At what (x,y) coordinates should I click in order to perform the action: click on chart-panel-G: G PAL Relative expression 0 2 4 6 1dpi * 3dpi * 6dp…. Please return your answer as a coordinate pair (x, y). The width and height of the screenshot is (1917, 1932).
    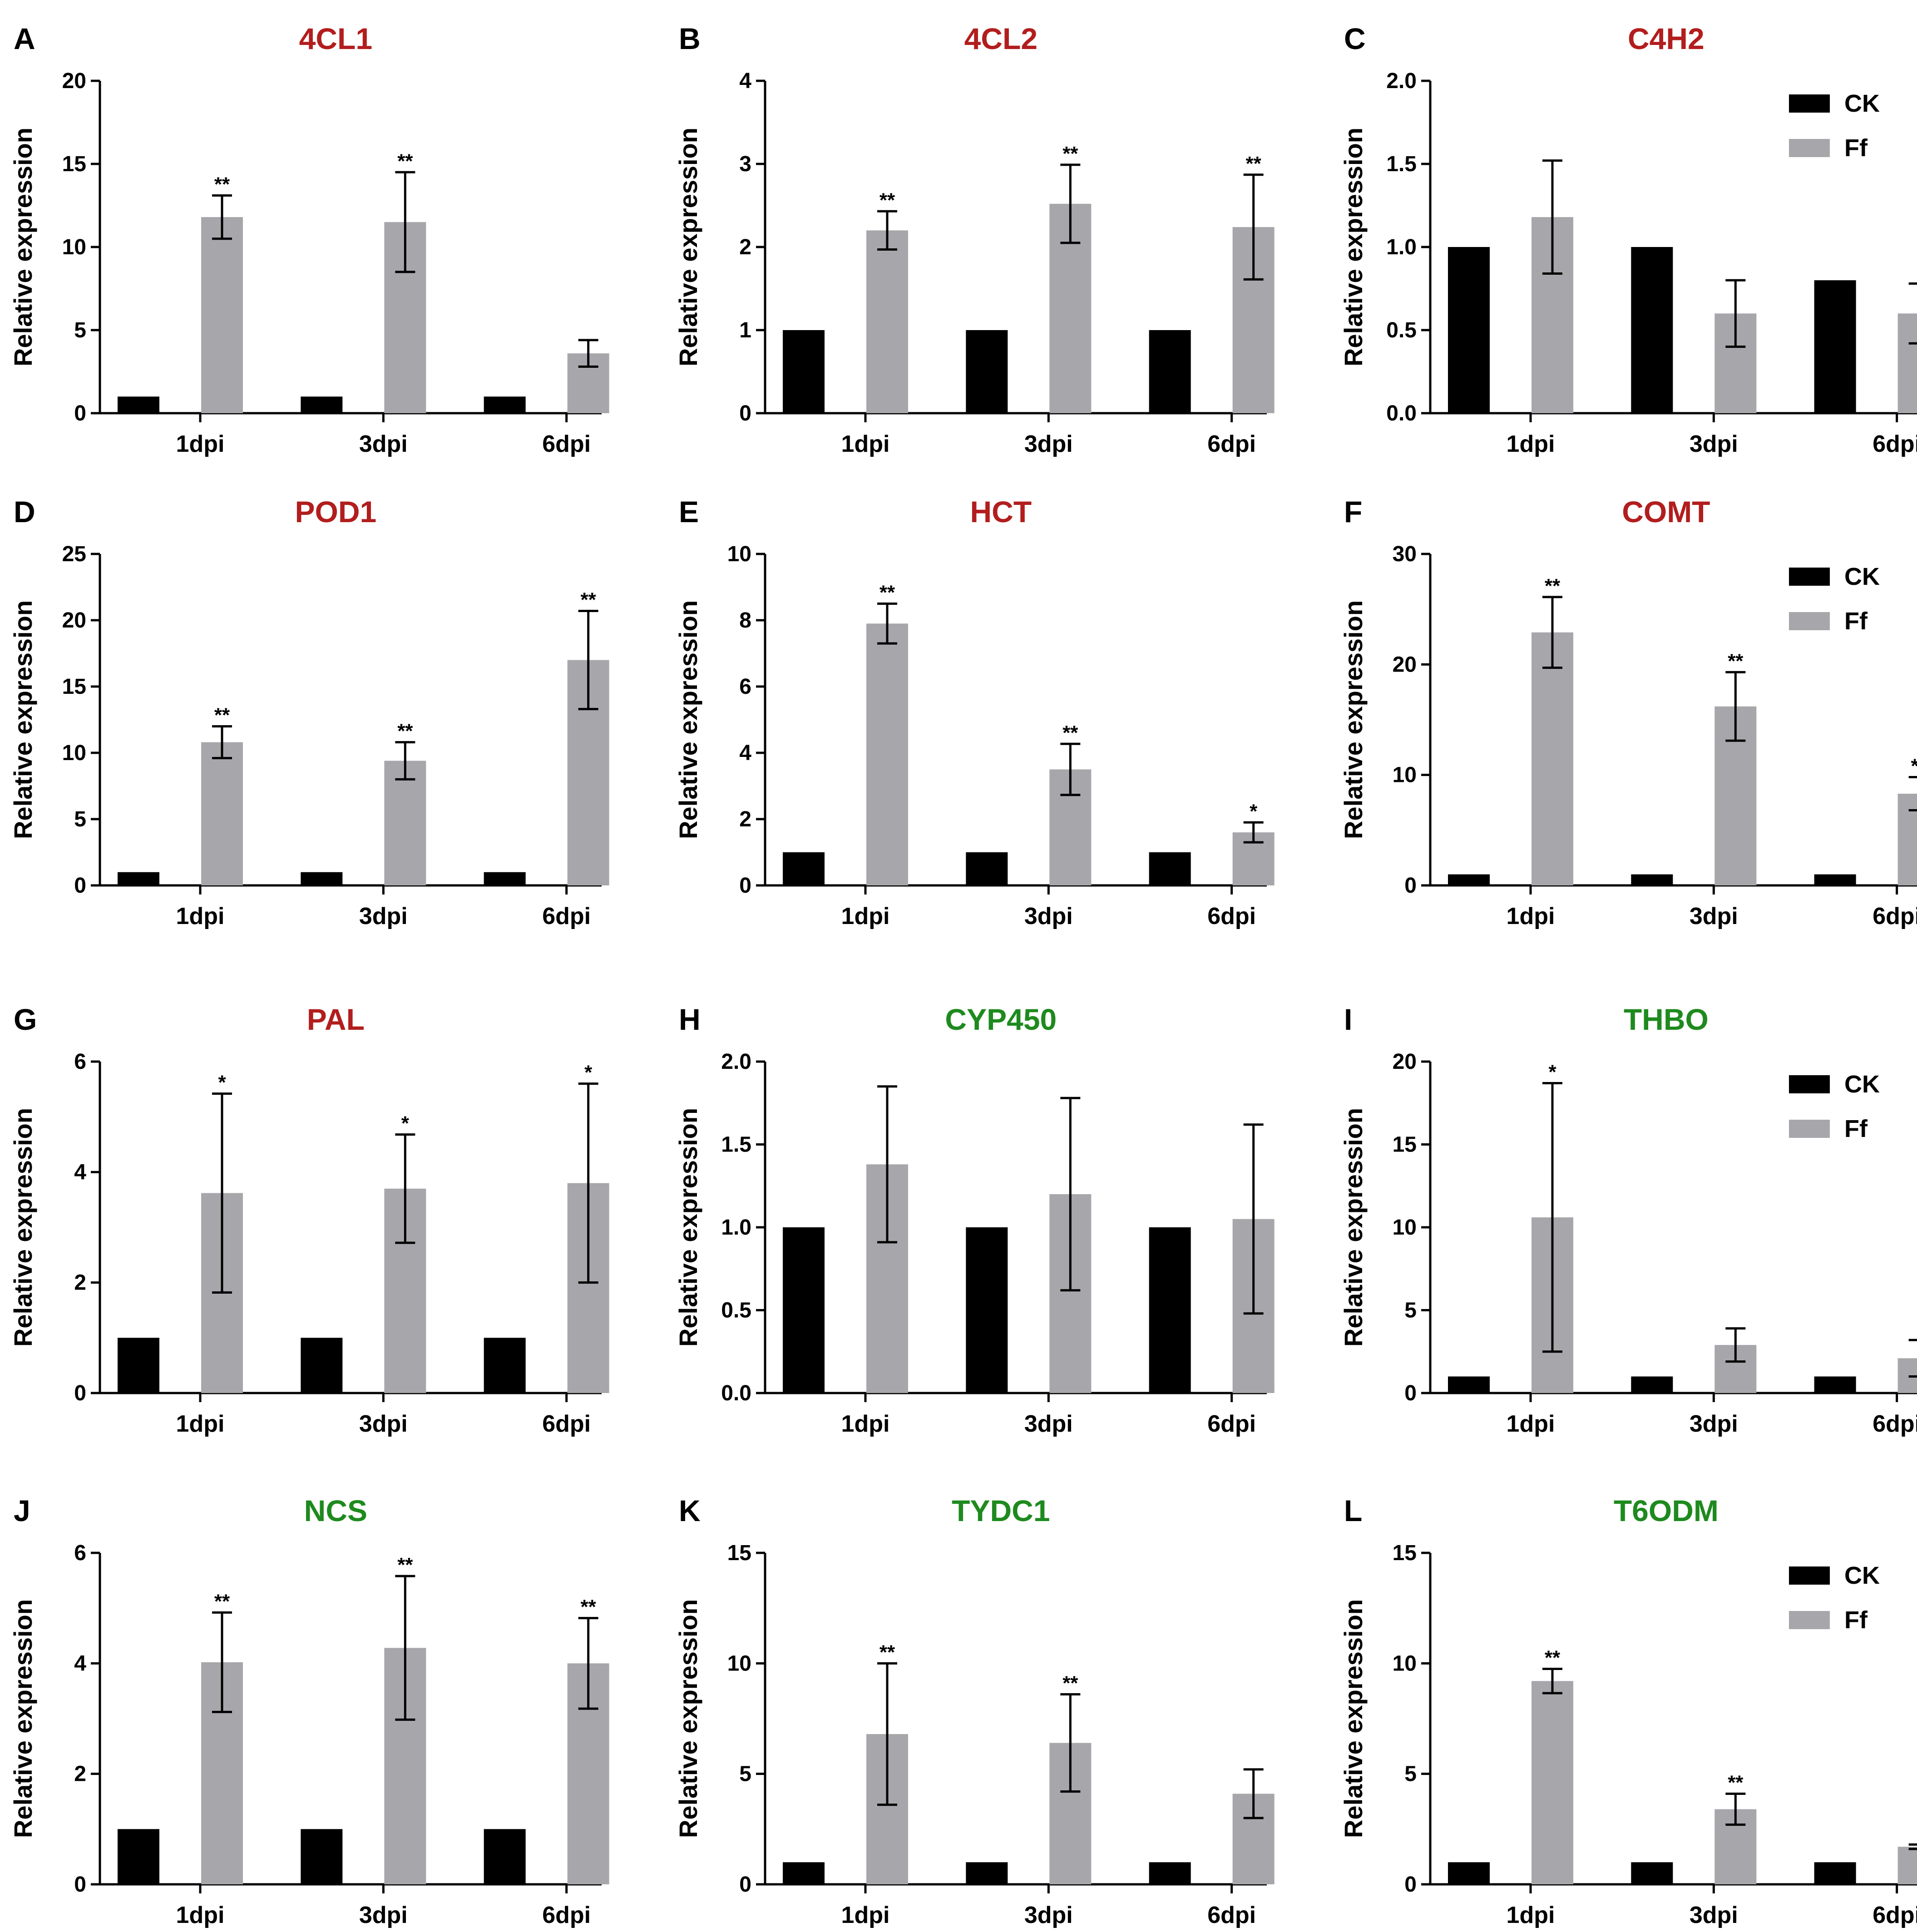
    Looking at the image, I should click on (309, 1220).